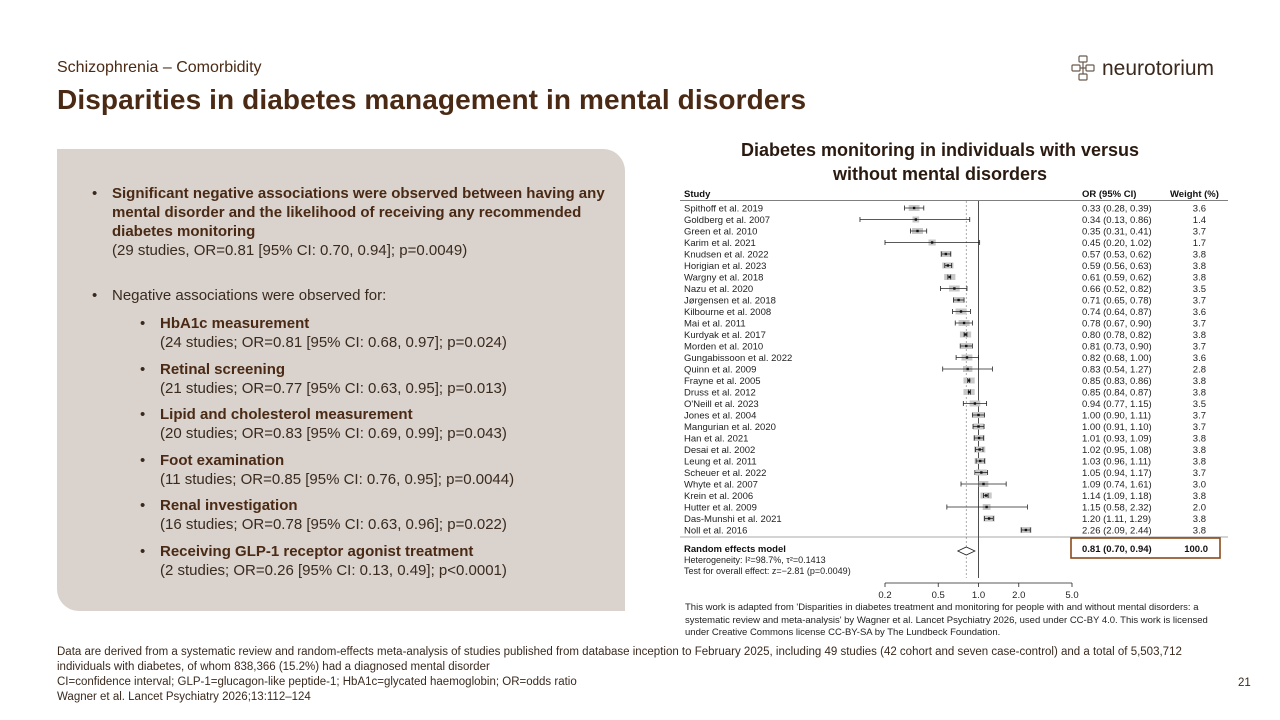 This screenshot has height=720, width=1280. Describe the element at coordinates (720, 462) in the screenshot. I see `study-label: Leung et al. 2011` at that location.